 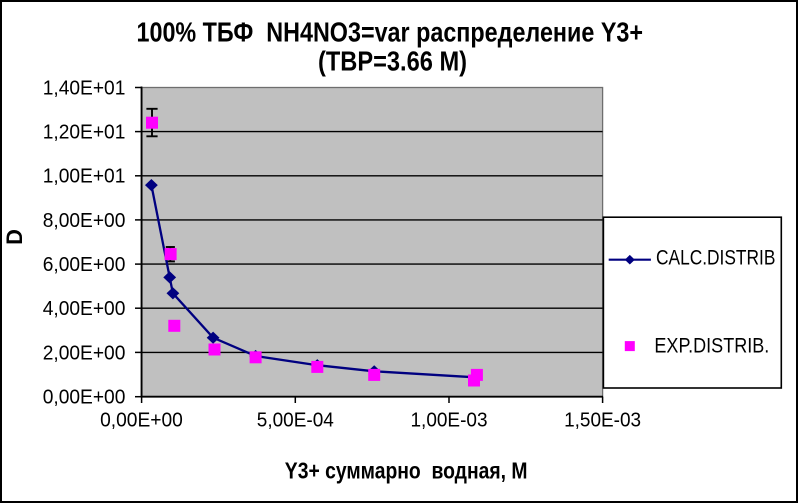 I want to click on svg-text: 1,00E-03, so click(x=449, y=421).